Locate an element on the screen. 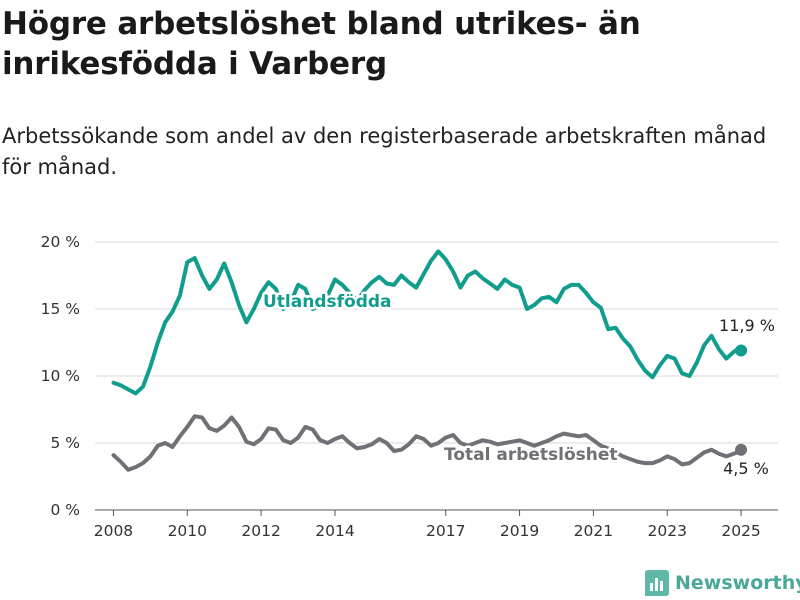  series-line-total is located at coordinates (427, 443).